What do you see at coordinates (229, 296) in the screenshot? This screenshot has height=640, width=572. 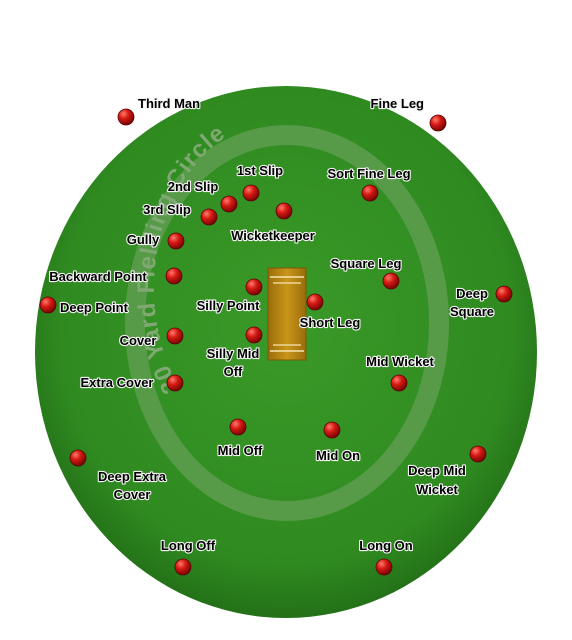 I see `fielder-silly-point: Silly Point` at bounding box center [229, 296].